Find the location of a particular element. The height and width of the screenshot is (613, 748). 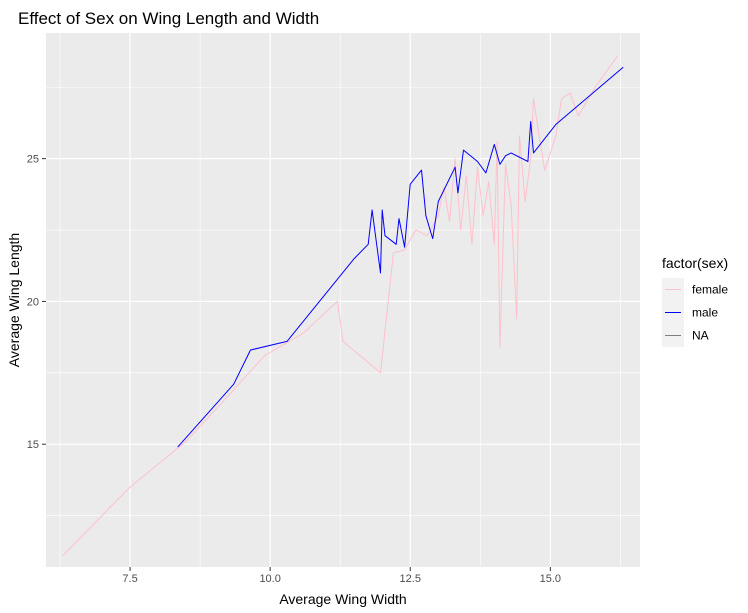

x-tick-label: 10.0 is located at coordinates (269, 579).